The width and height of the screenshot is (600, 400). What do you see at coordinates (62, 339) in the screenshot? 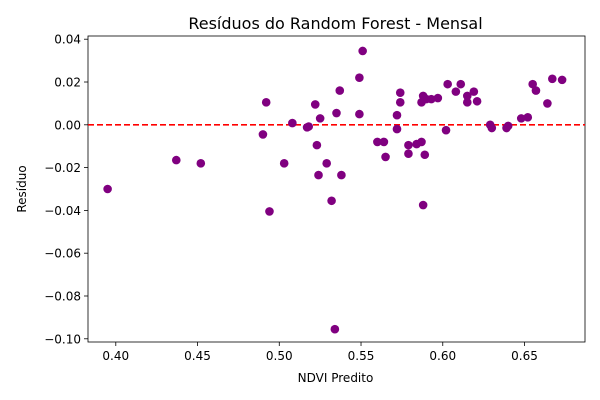
I see `y-tick-label: −0.10` at bounding box center [62, 339].